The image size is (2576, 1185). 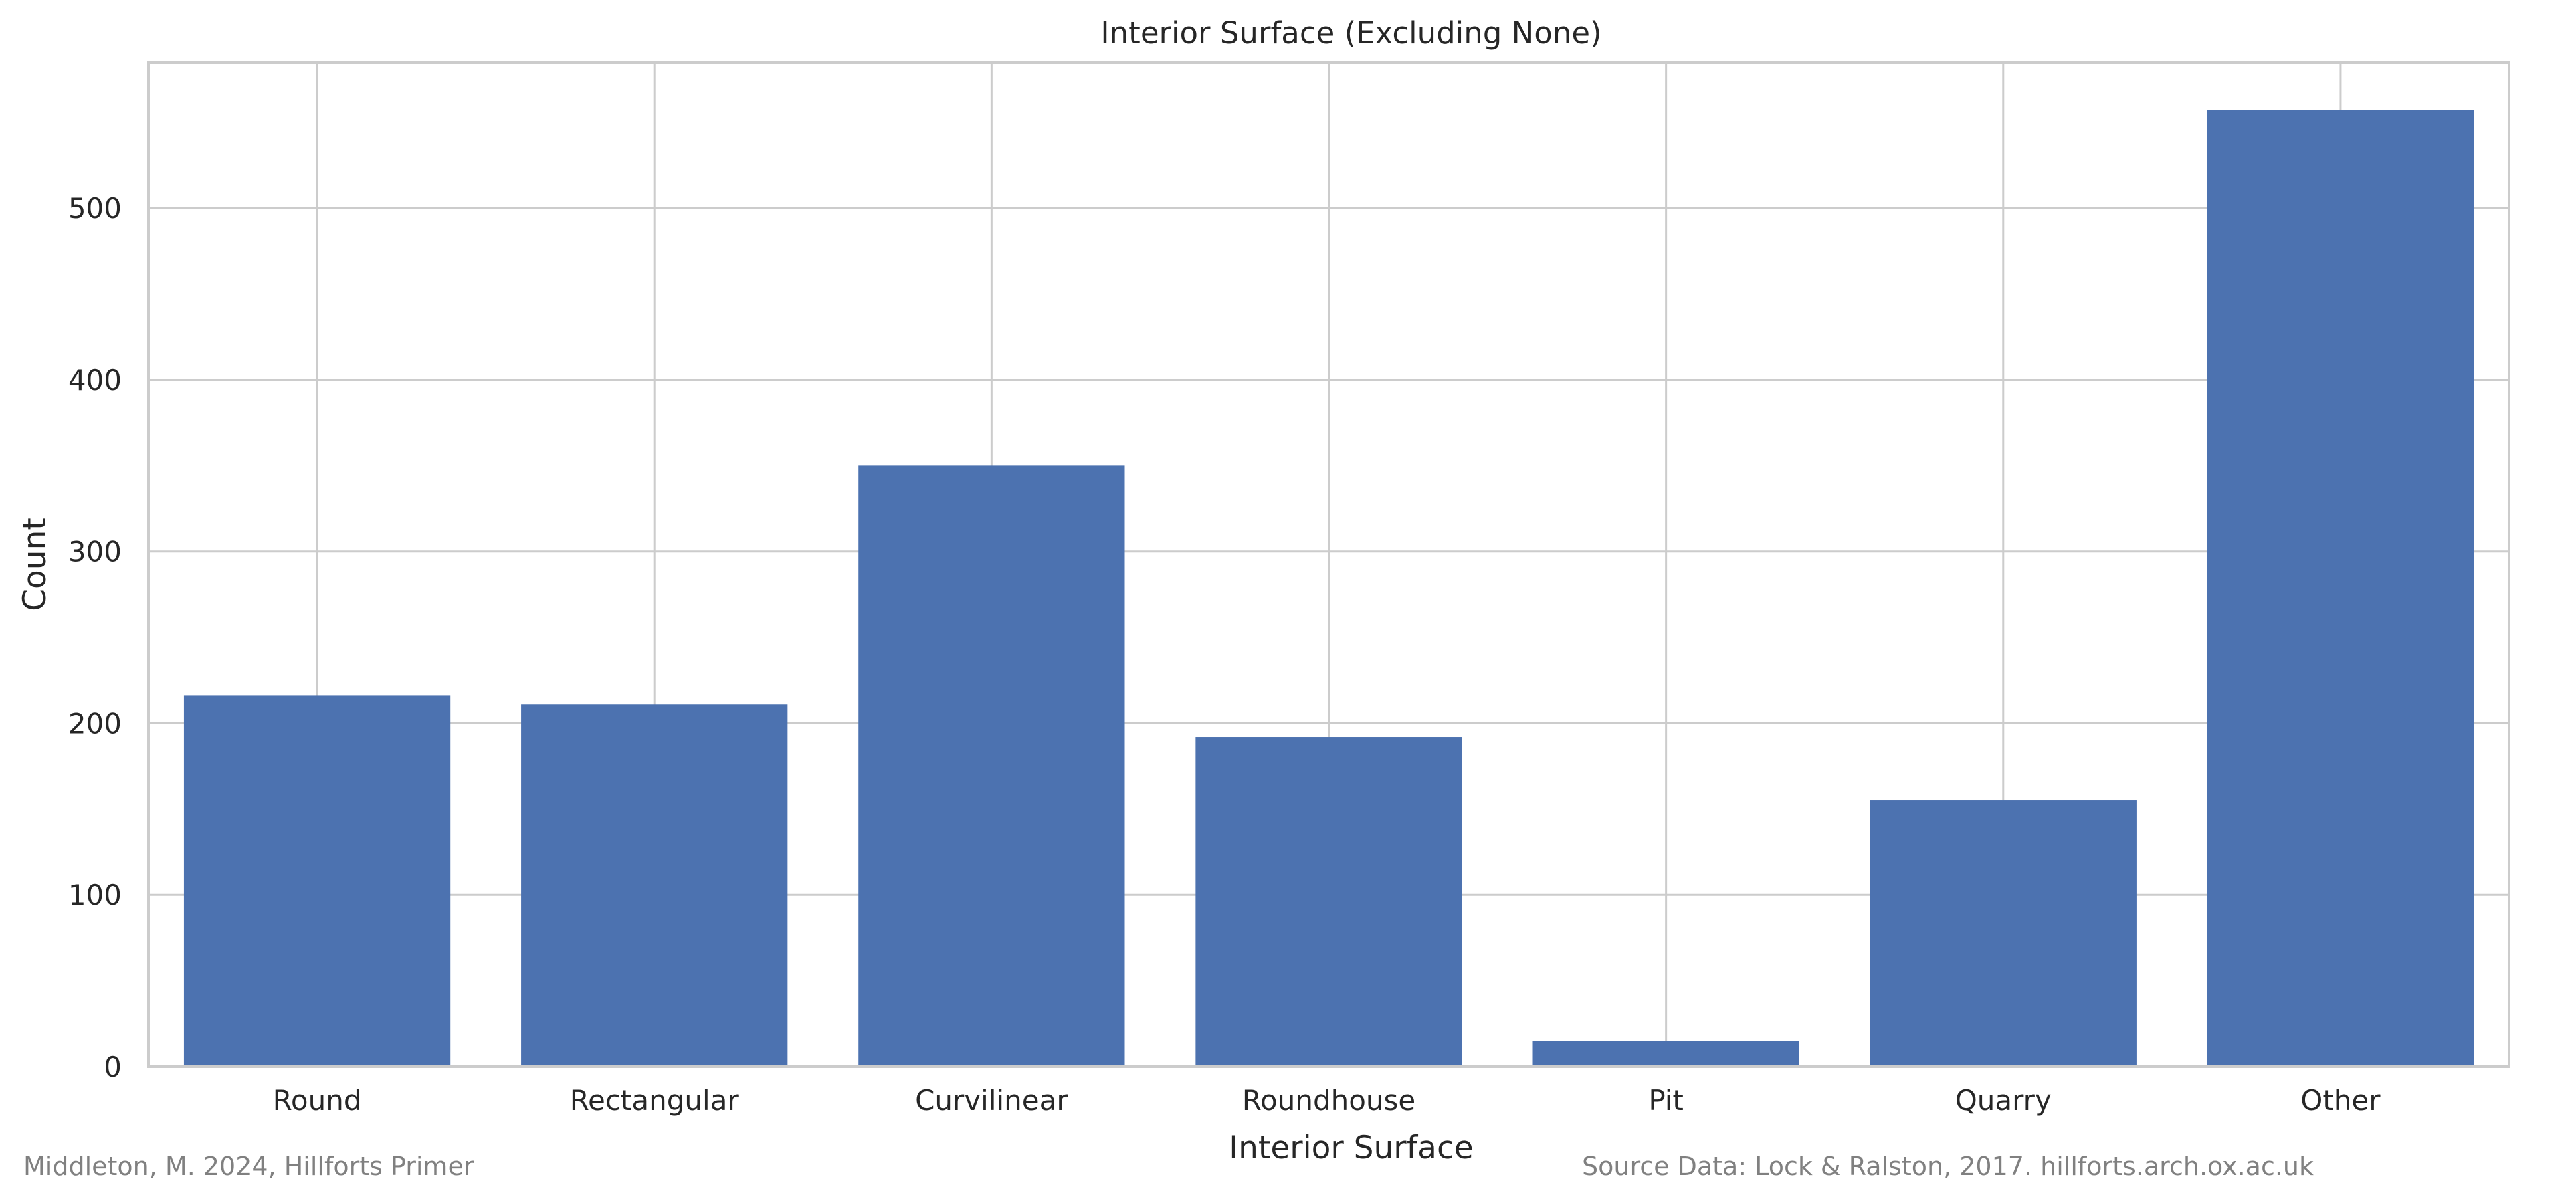 I want to click on x-tick-label: Pit, so click(x=1666, y=1100).